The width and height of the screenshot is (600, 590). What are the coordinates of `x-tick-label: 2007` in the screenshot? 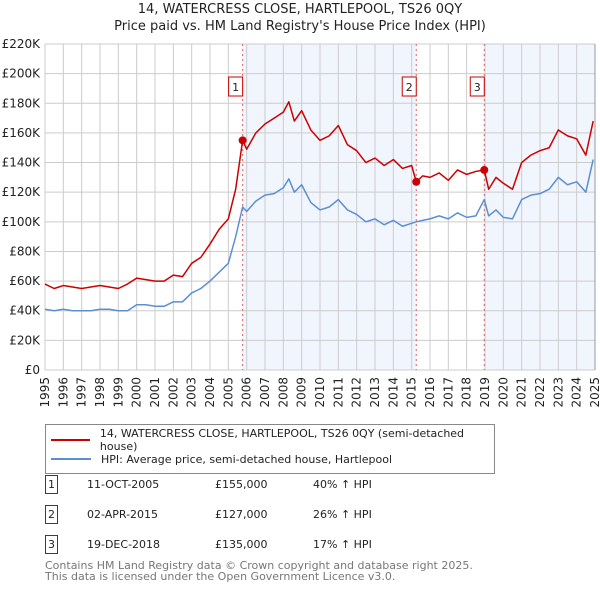 It's located at (265, 392).